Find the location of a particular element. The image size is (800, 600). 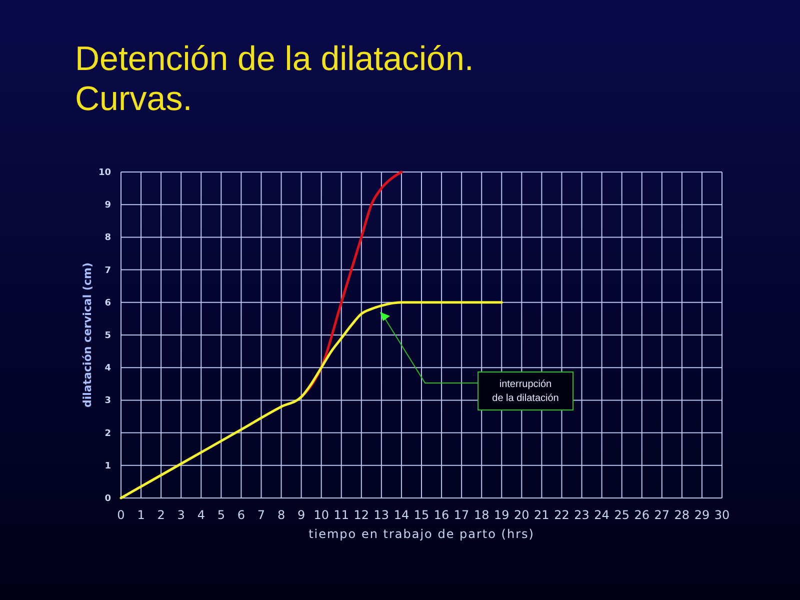

x-tick-label: 8 is located at coordinates (281, 515).